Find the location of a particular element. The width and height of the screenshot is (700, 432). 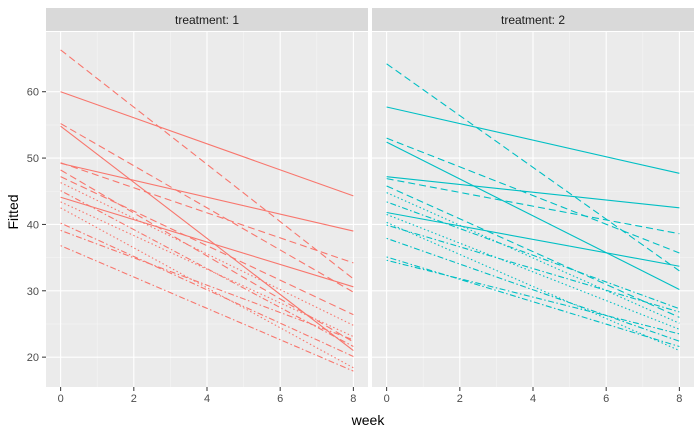

y-tick-label: 40 is located at coordinates (33, 225).